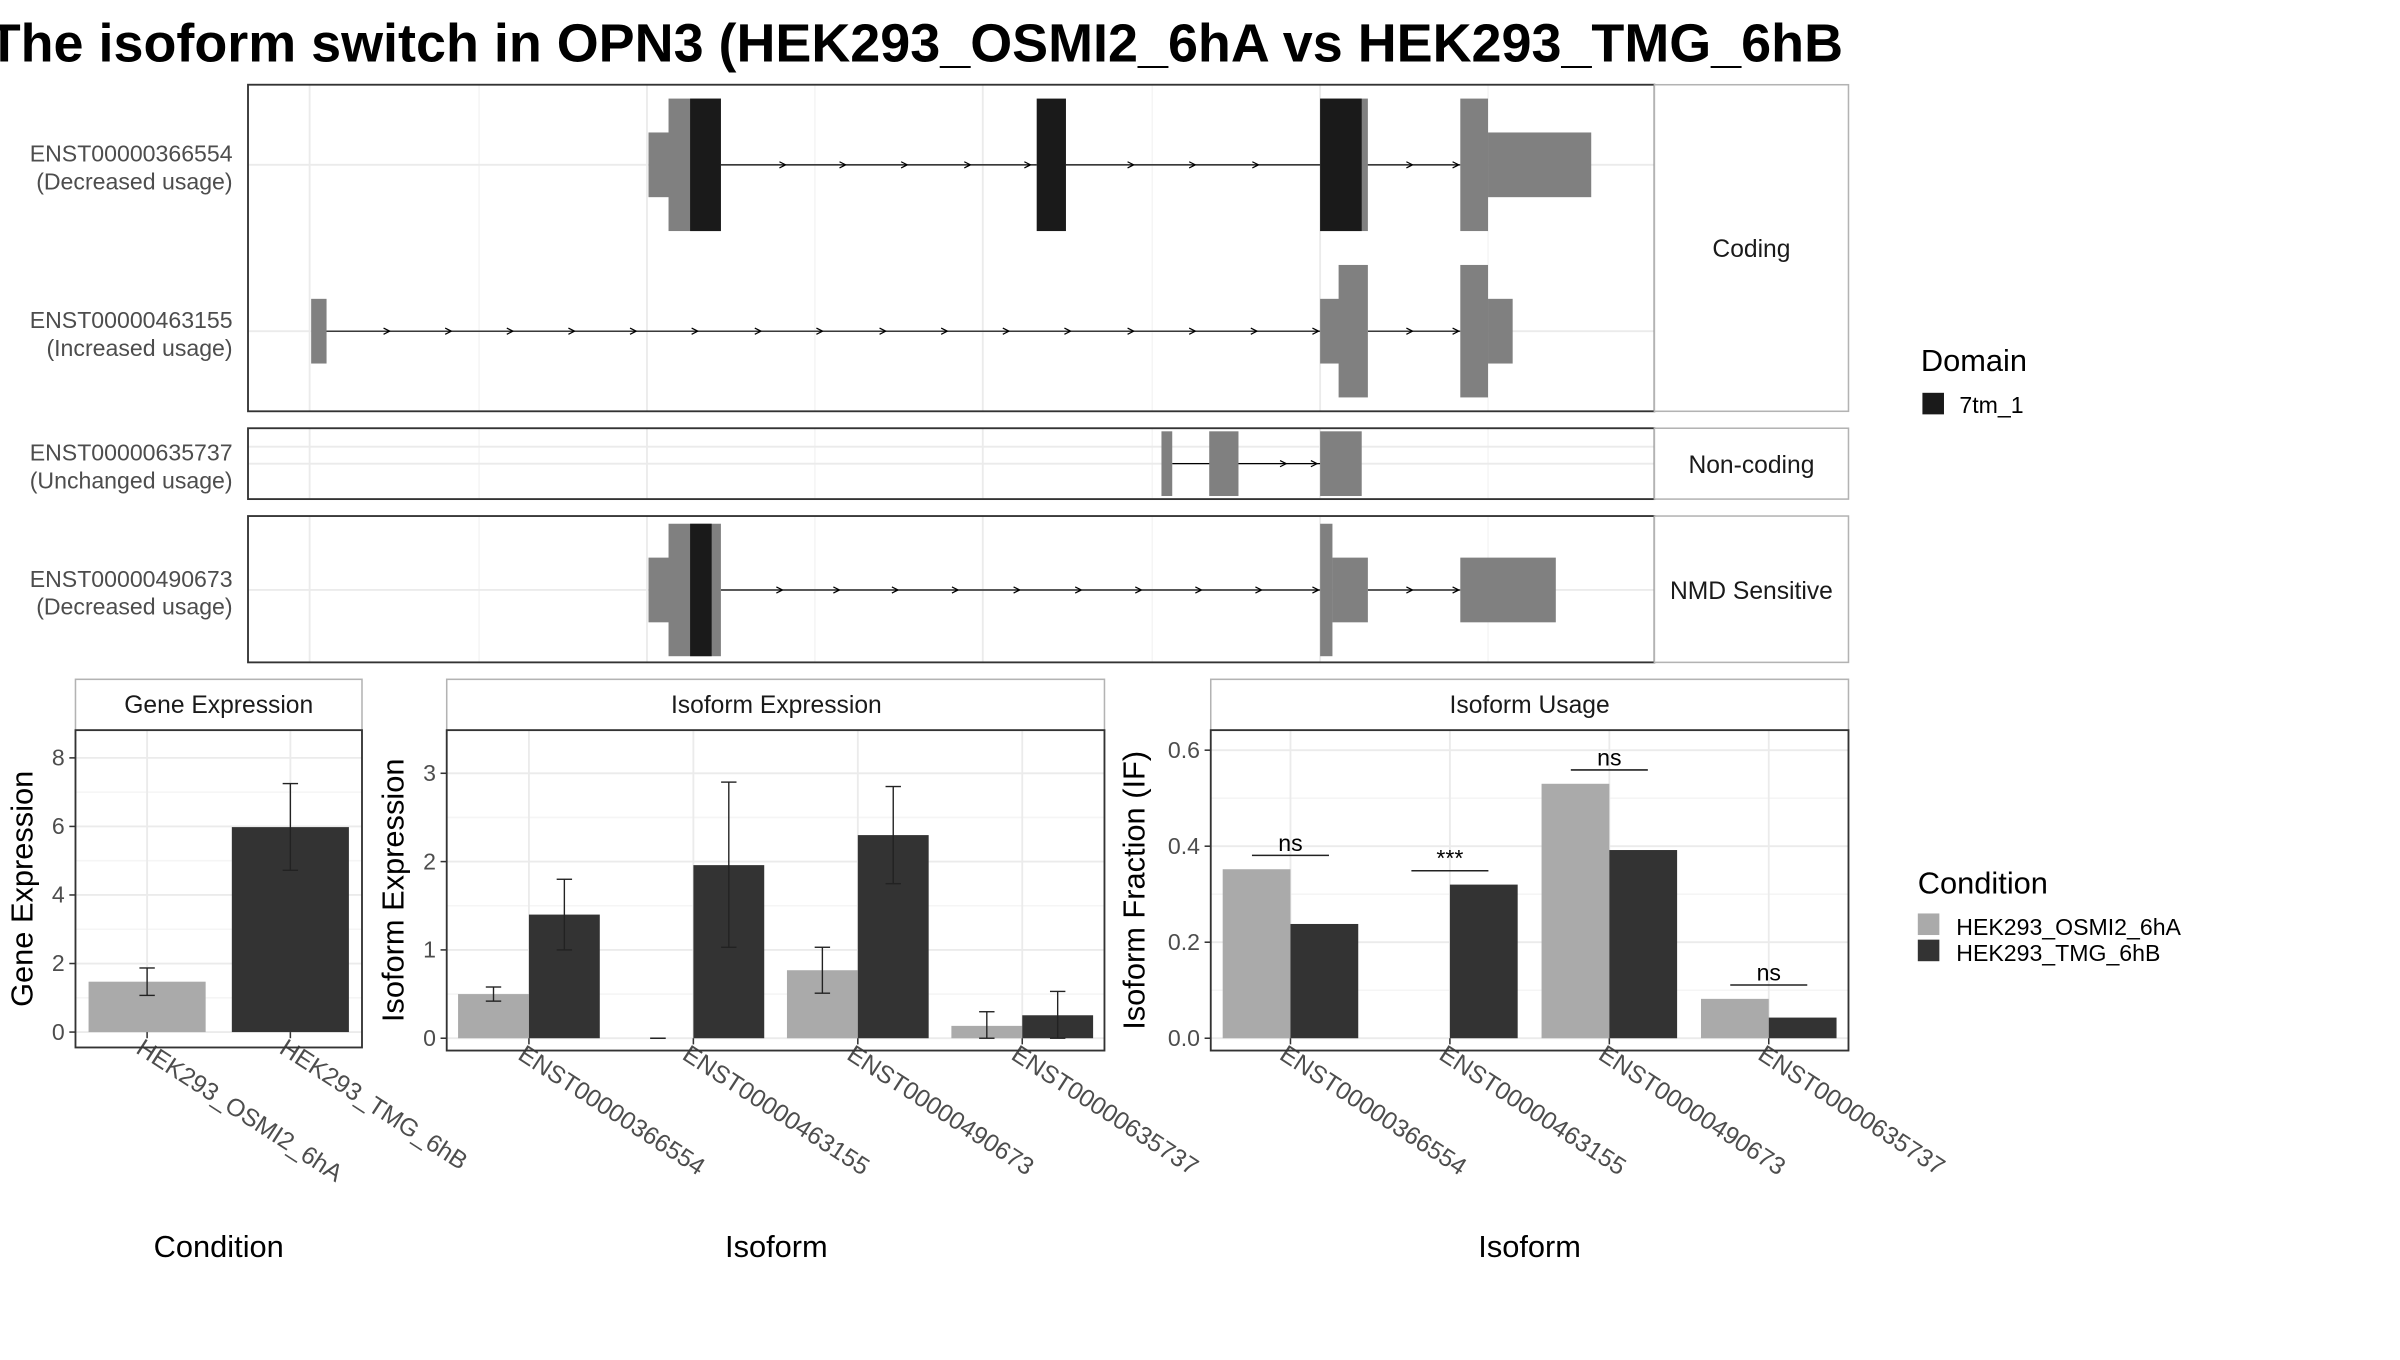  Describe the element at coordinates (131, 453) in the screenshot. I see `transcript-label-id: ENST00000635737` at that location.